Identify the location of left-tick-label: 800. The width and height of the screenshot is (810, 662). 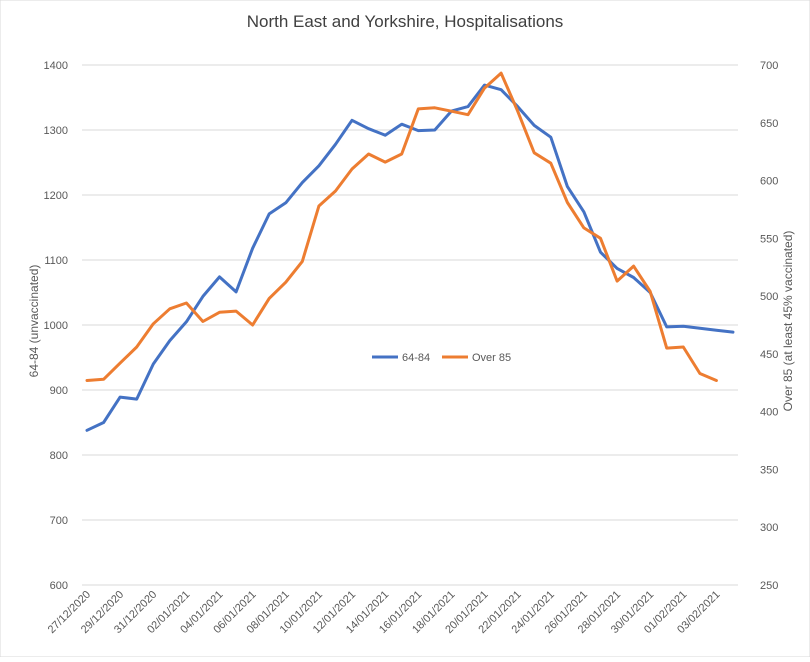
(59, 456).